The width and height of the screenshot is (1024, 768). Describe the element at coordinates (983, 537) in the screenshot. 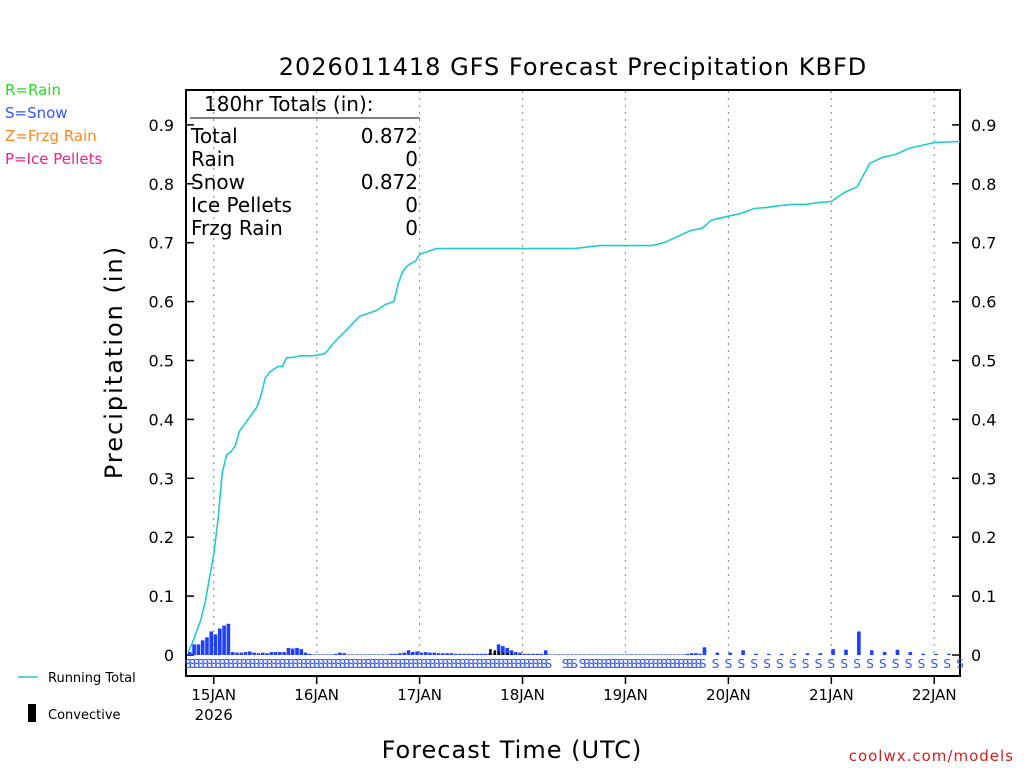

I see `y-tick-label-right: 0.2` at that location.